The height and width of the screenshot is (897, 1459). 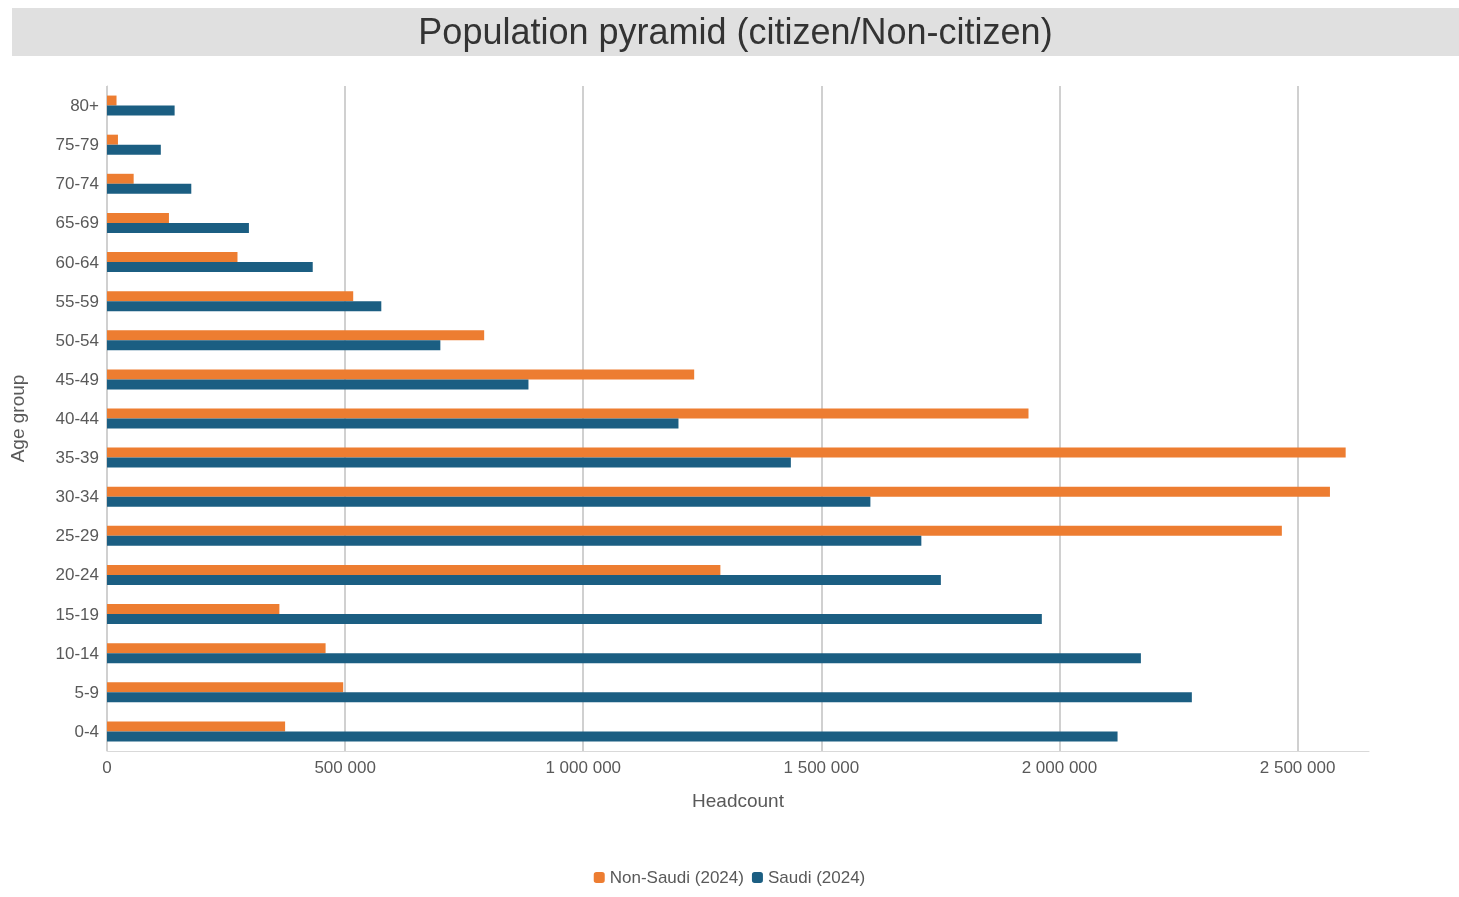 I want to click on y-tick-label: 80+, so click(x=85, y=106).